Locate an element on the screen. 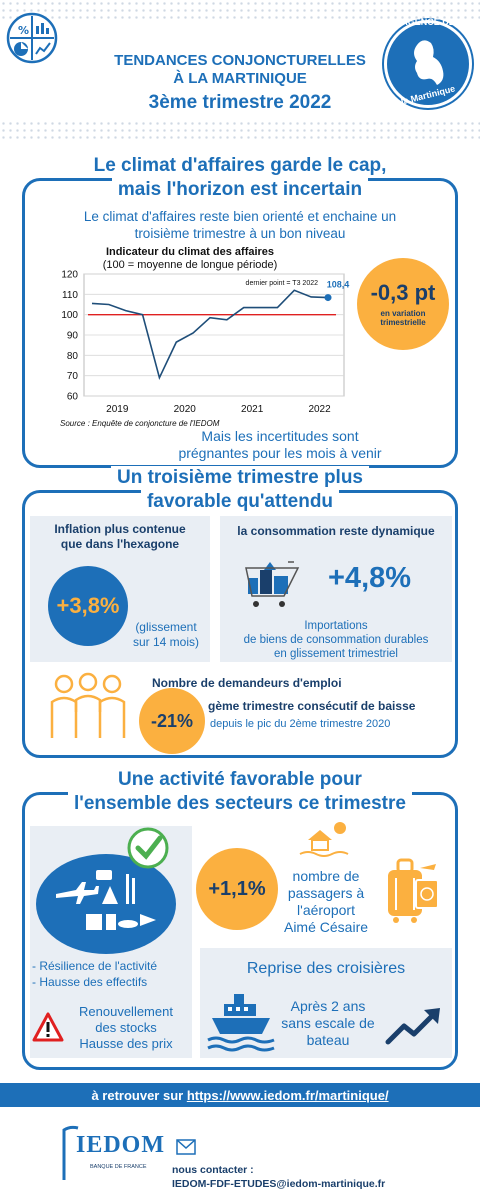 The image size is (480, 1200). header-title-line1: TENDANCES CONJONCTURELLES is located at coordinates (240, 60).